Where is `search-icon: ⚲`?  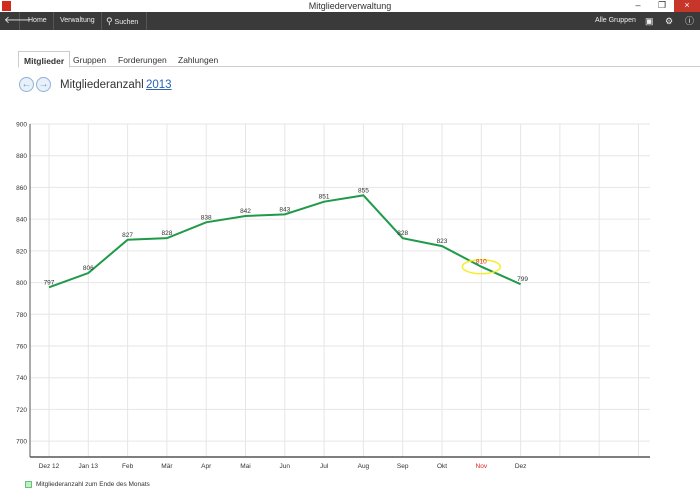 search-icon: ⚲ is located at coordinates (109, 21).